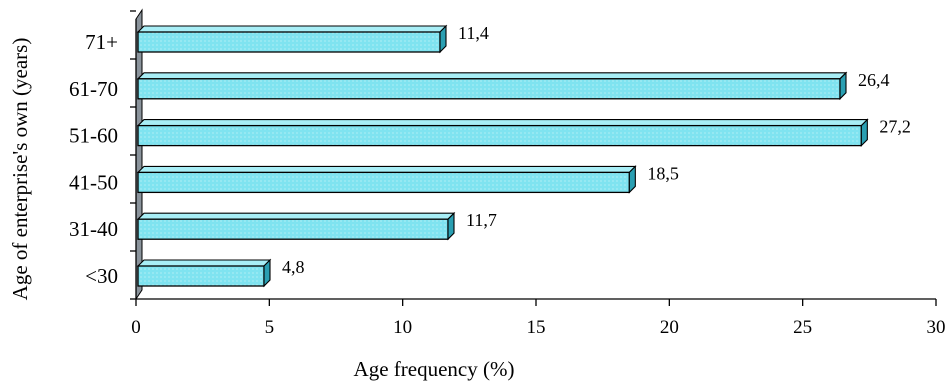 Image resolution: width=952 pixels, height=390 pixels. I want to click on x-tick-label: 25, so click(802, 327).